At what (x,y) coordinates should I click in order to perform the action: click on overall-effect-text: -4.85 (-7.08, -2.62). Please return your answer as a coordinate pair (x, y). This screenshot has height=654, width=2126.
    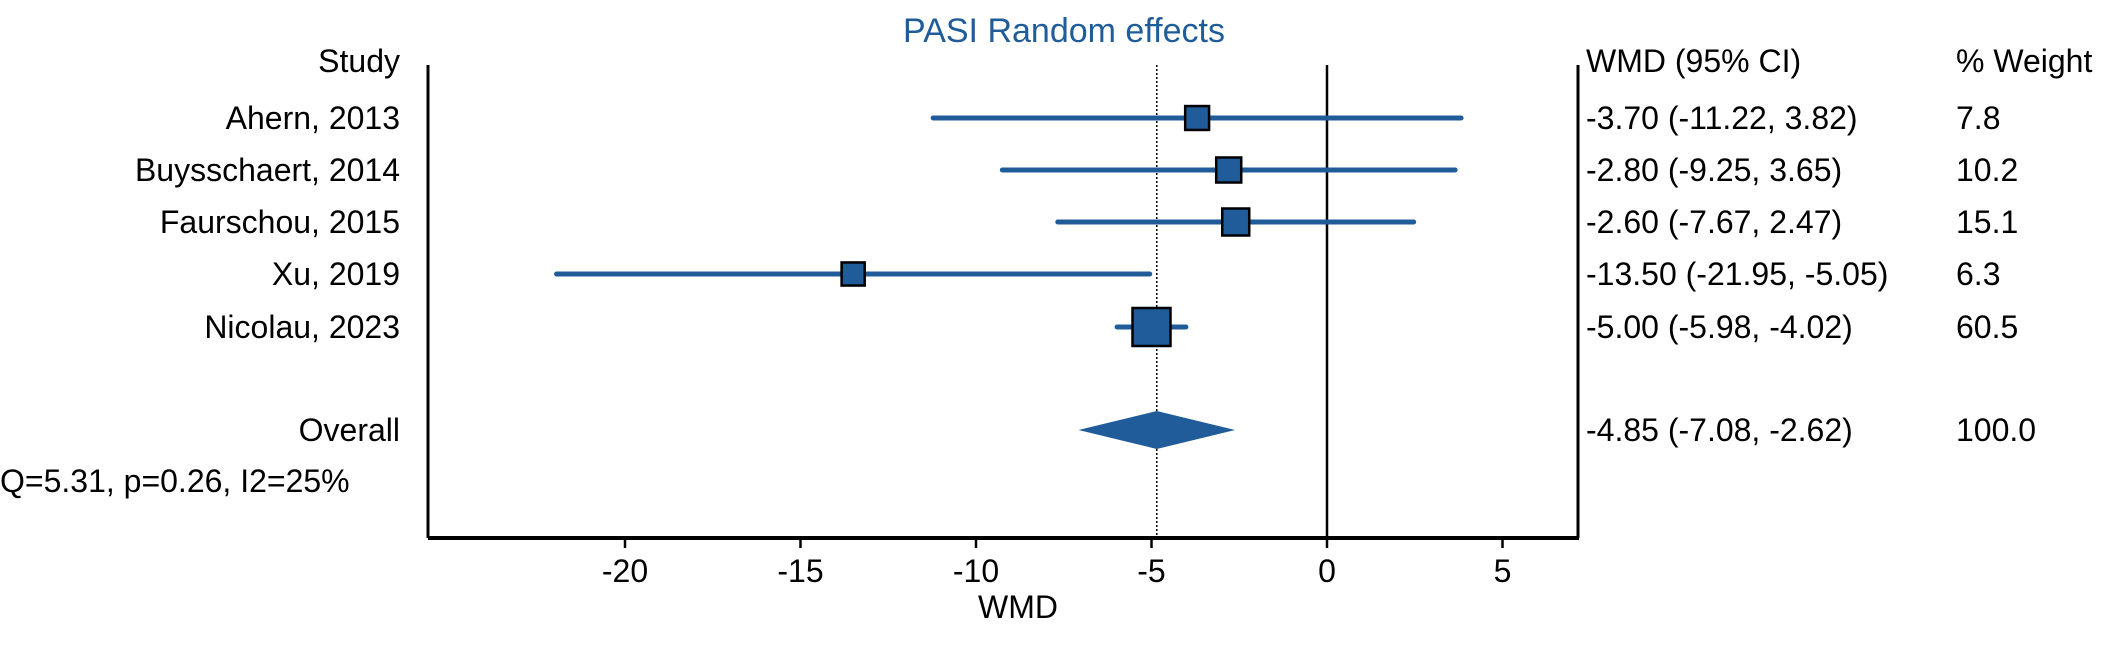
    Looking at the image, I should click on (1719, 430).